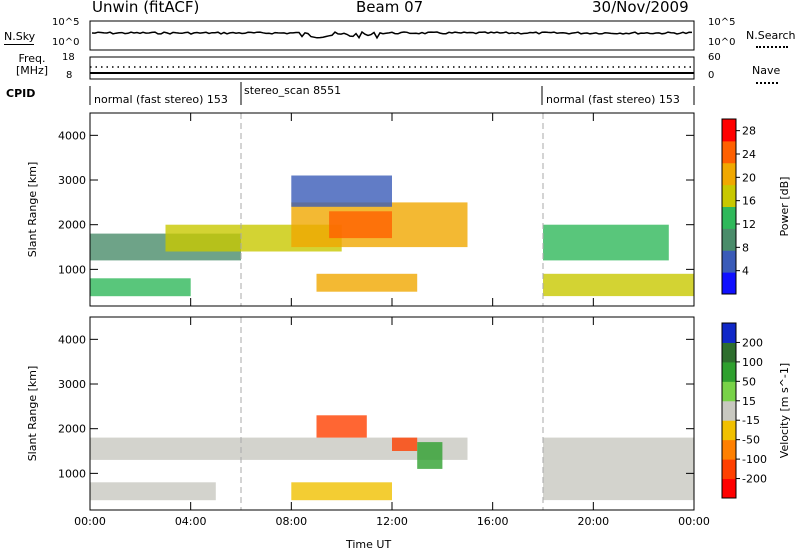  What do you see at coordinates (593, 521) in the screenshot?
I see `x-tick-label: 20:00` at bounding box center [593, 521].